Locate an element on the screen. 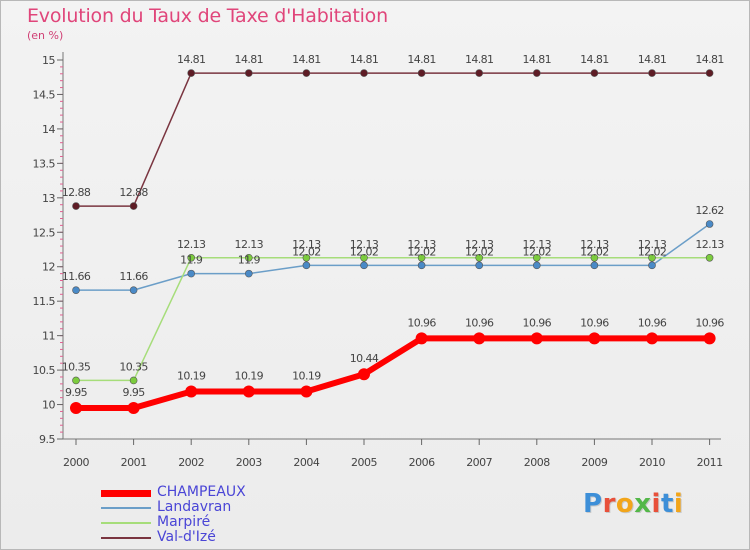 The image size is (750, 550). x-tick-label: 2001 is located at coordinates (134, 462).